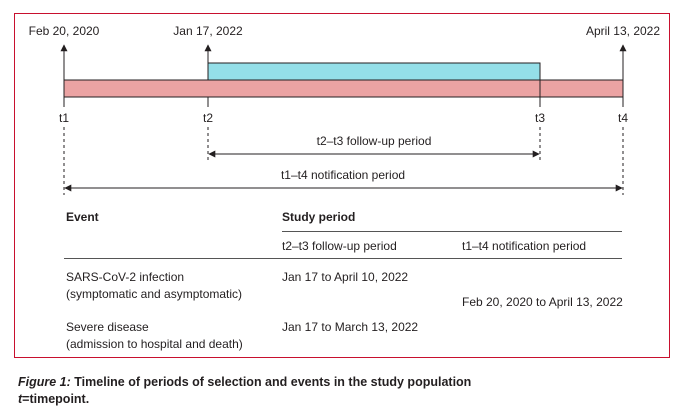 This screenshot has height=414, width=689. Describe the element at coordinates (540, 118) in the screenshot. I see `timepoint-label-t3: t3` at that location.